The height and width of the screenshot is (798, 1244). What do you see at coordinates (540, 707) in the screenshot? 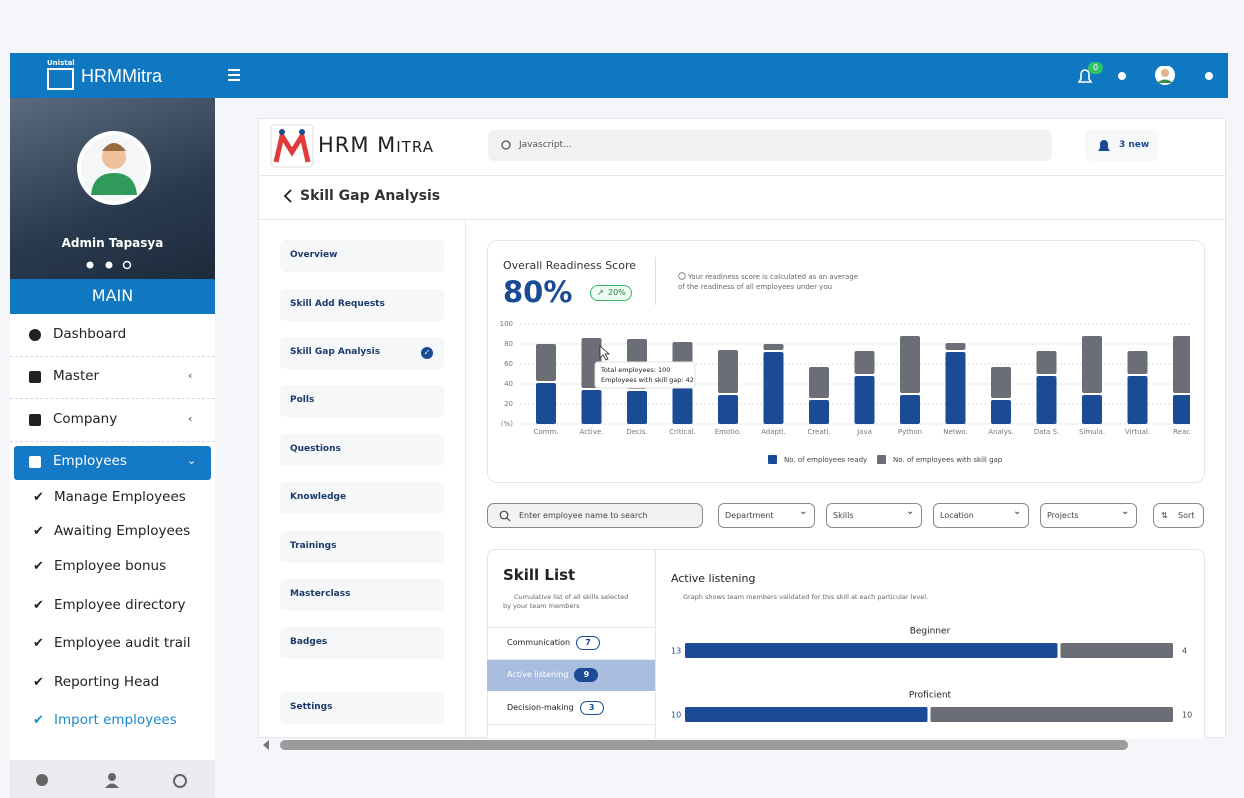
I see `skill-name: Decision-making` at bounding box center [540, 707].